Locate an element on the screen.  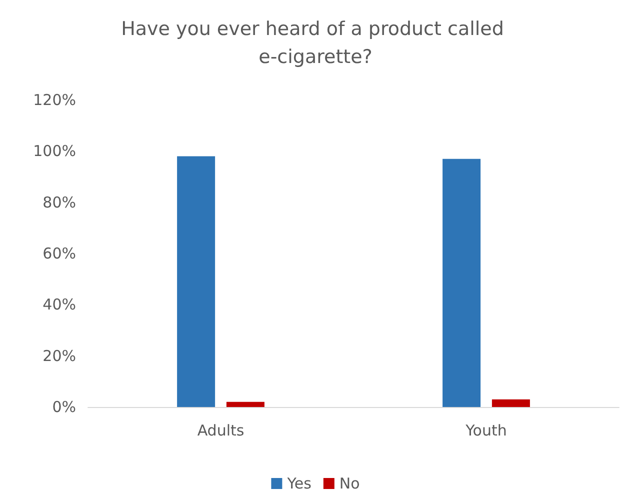
y-tick-label: 0% is located at coordinates (64, 407).